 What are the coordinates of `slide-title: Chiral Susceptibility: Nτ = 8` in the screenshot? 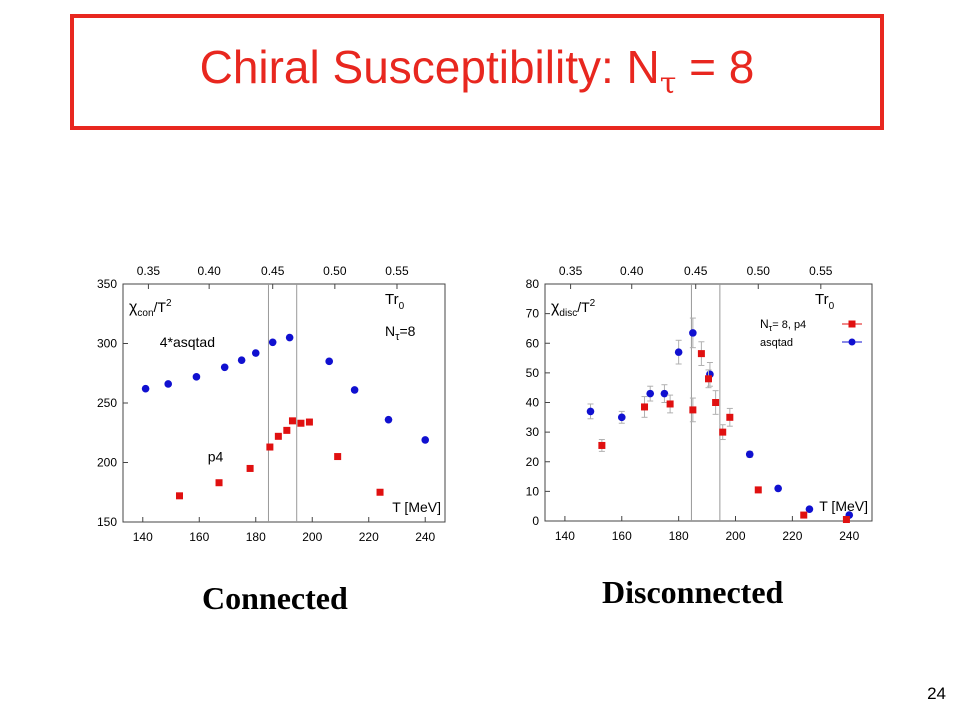 It's located at (477, 70).